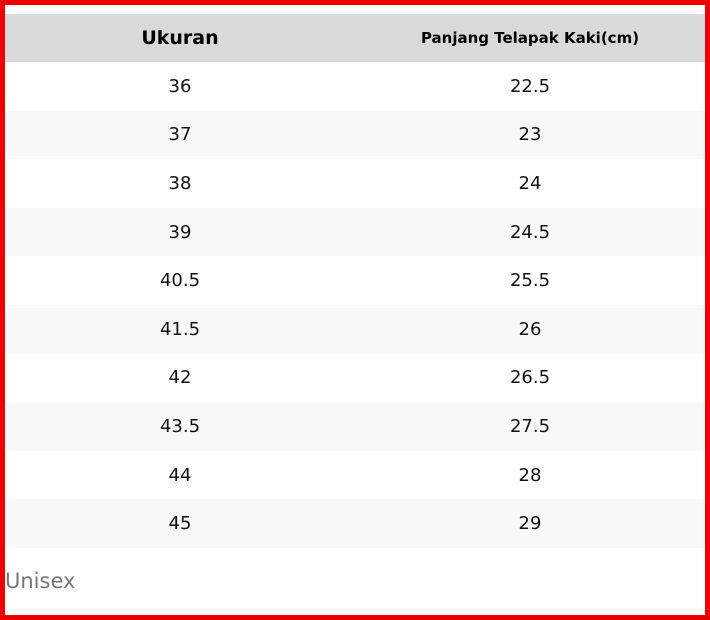 The height and width of the screenshot is (620, 710). Describe the element at coordinates (180, 183) in the screenshot. I see `table-cell: 38` at that location.